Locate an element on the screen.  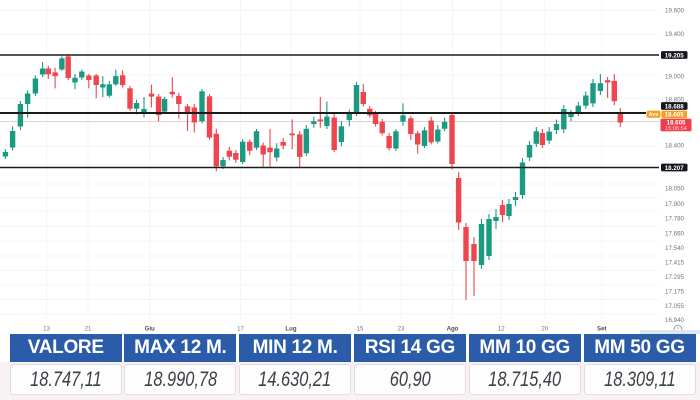
svg-text: Giu is located at coordinates (150, 329).